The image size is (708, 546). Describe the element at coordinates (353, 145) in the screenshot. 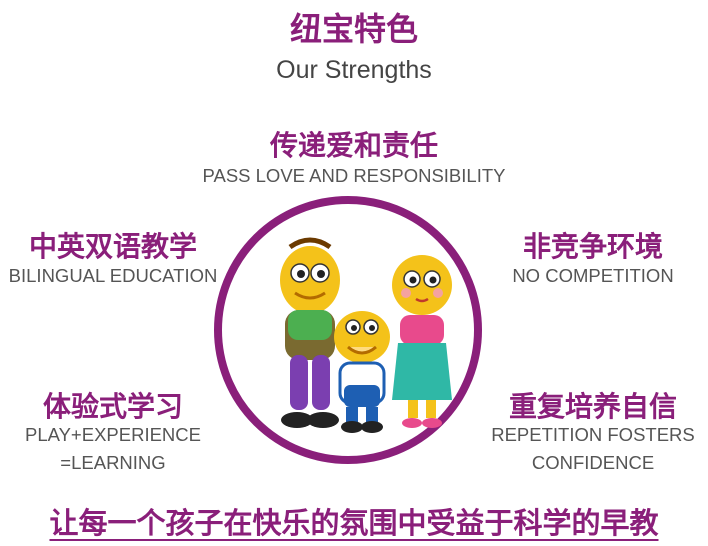

I see `feature-top-cn: 传递爱和责任` at that location.